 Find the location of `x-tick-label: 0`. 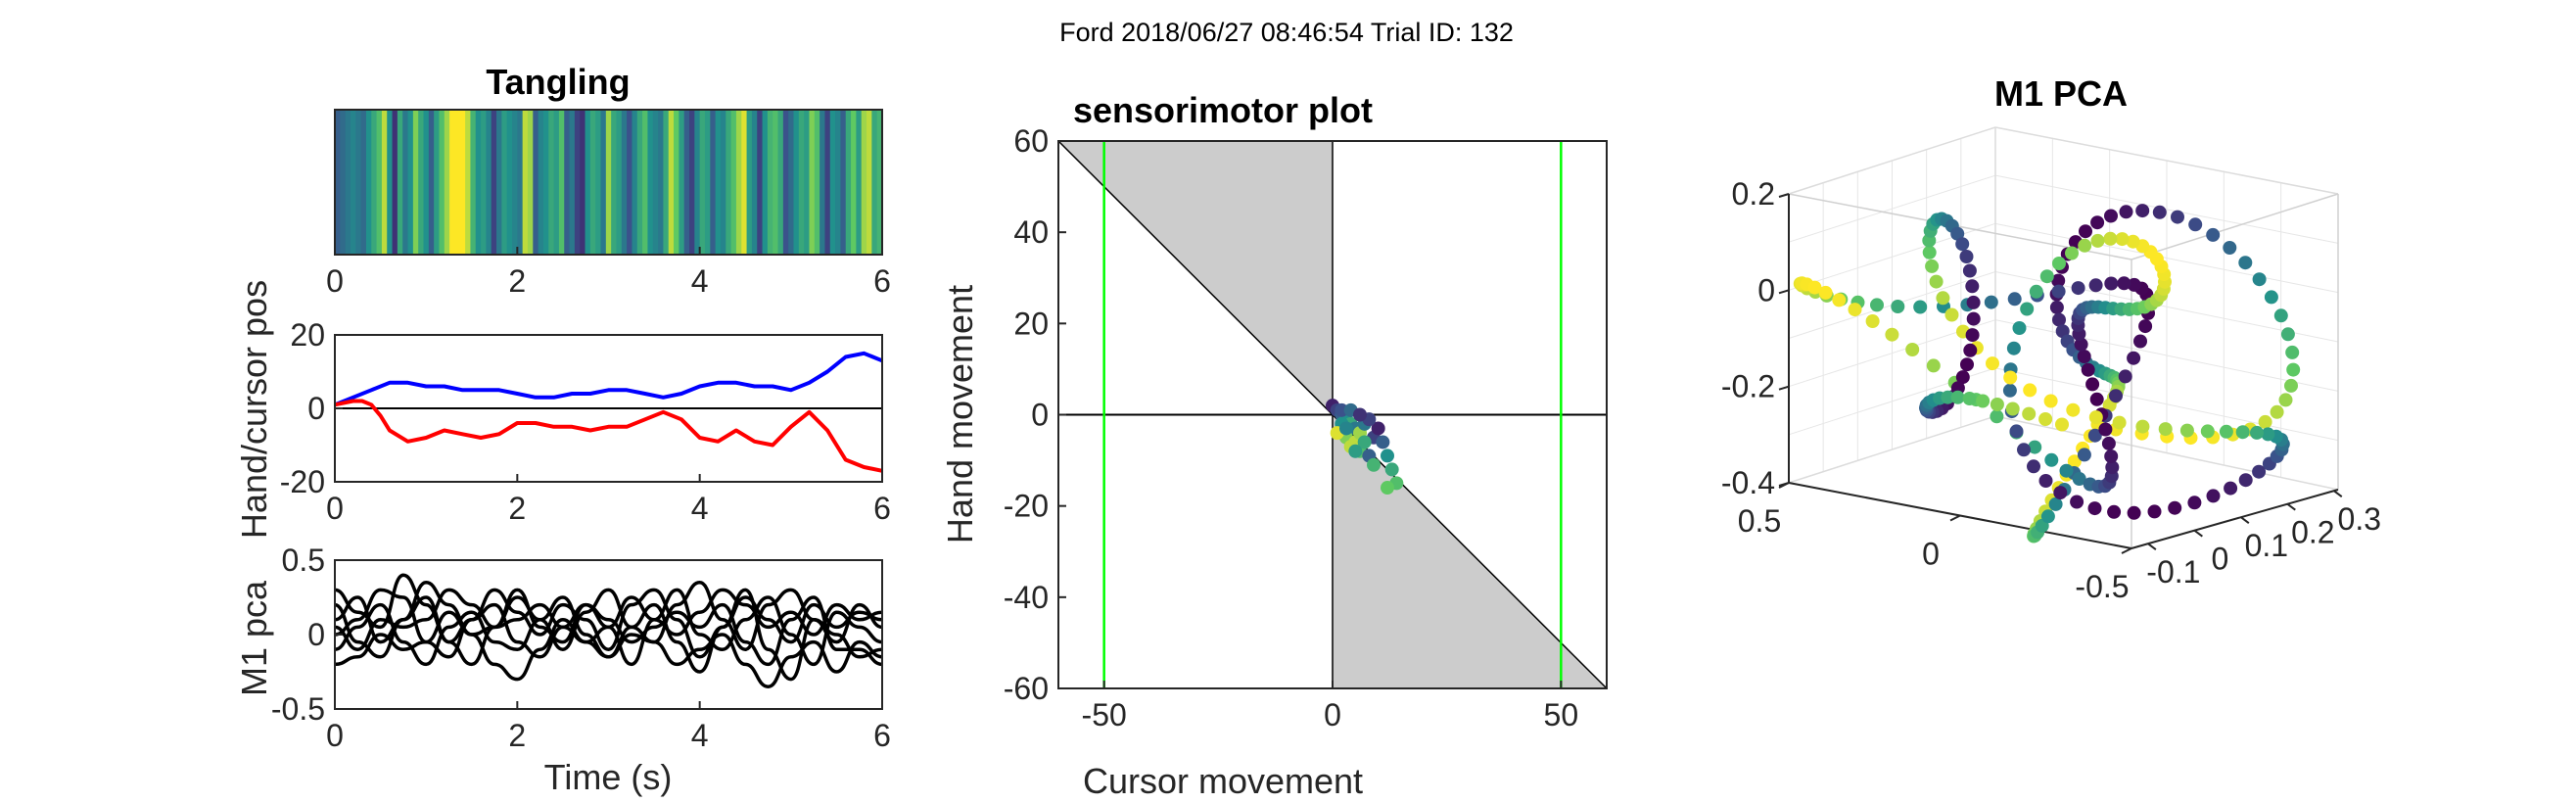

x-tick-label: 0 is located at coordinates (335, 735).